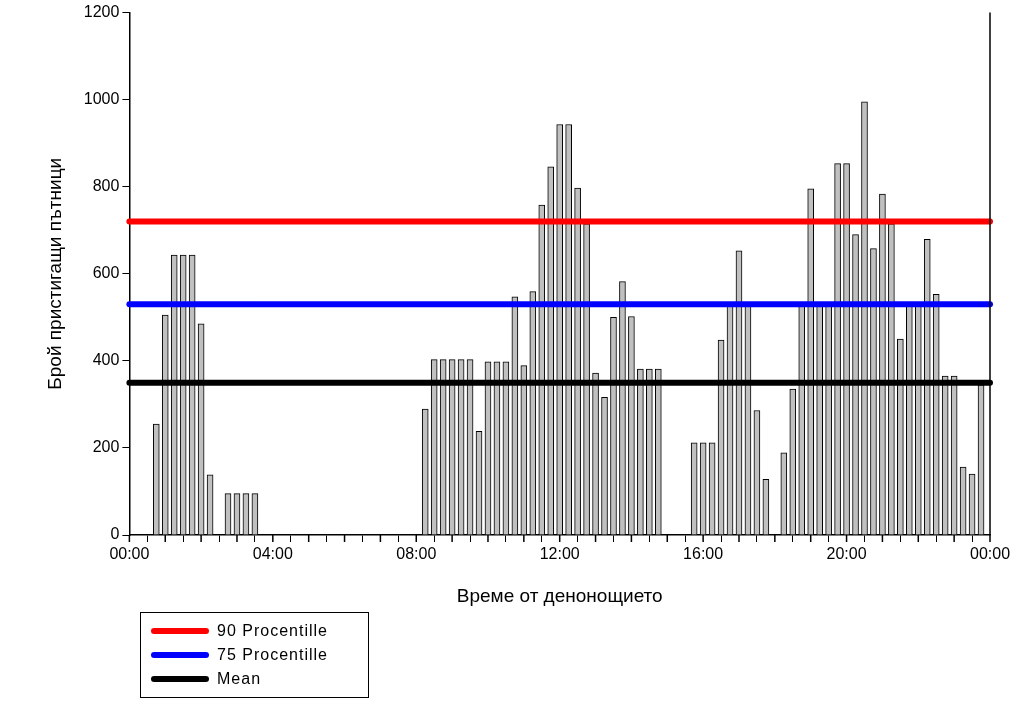  I want to click on x-tick-label: 08:00, so click(416, 554).